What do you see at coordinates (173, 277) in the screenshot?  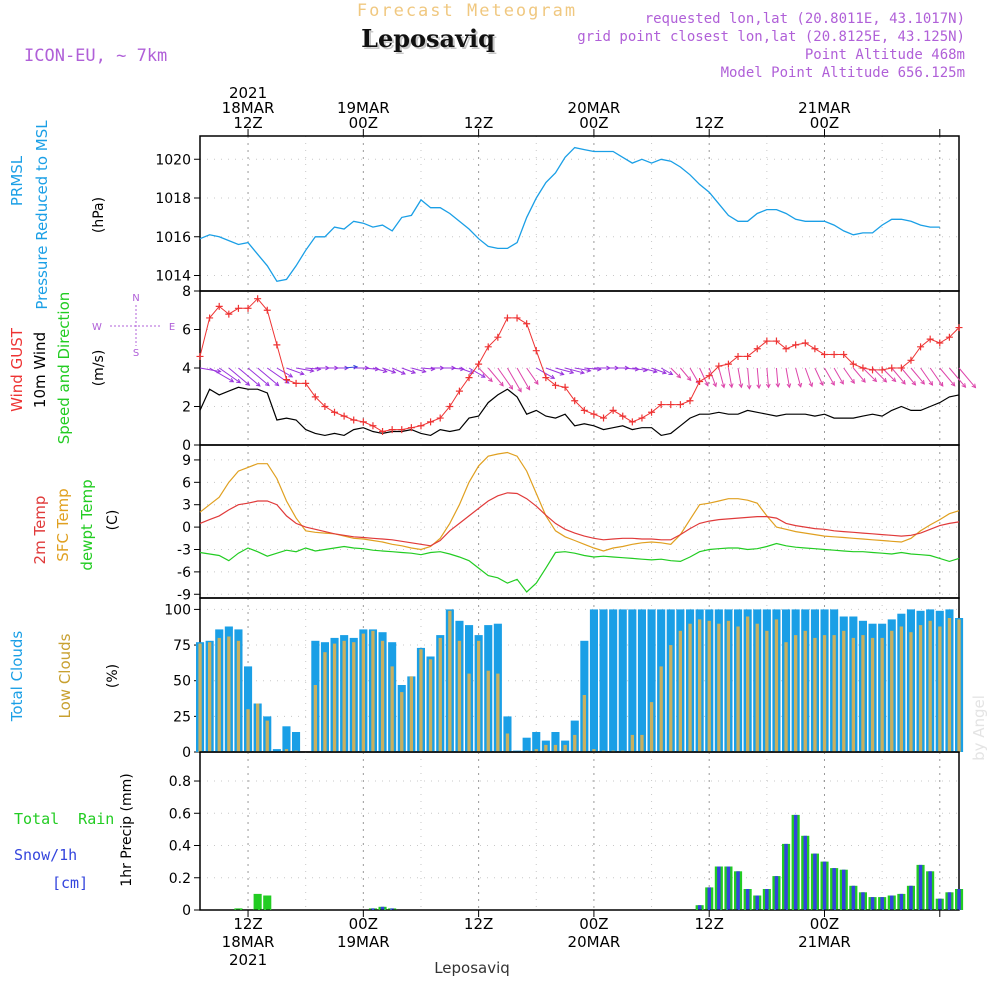 I see `pressure-ytick-label: 1014` at bounding box center [173, 277].